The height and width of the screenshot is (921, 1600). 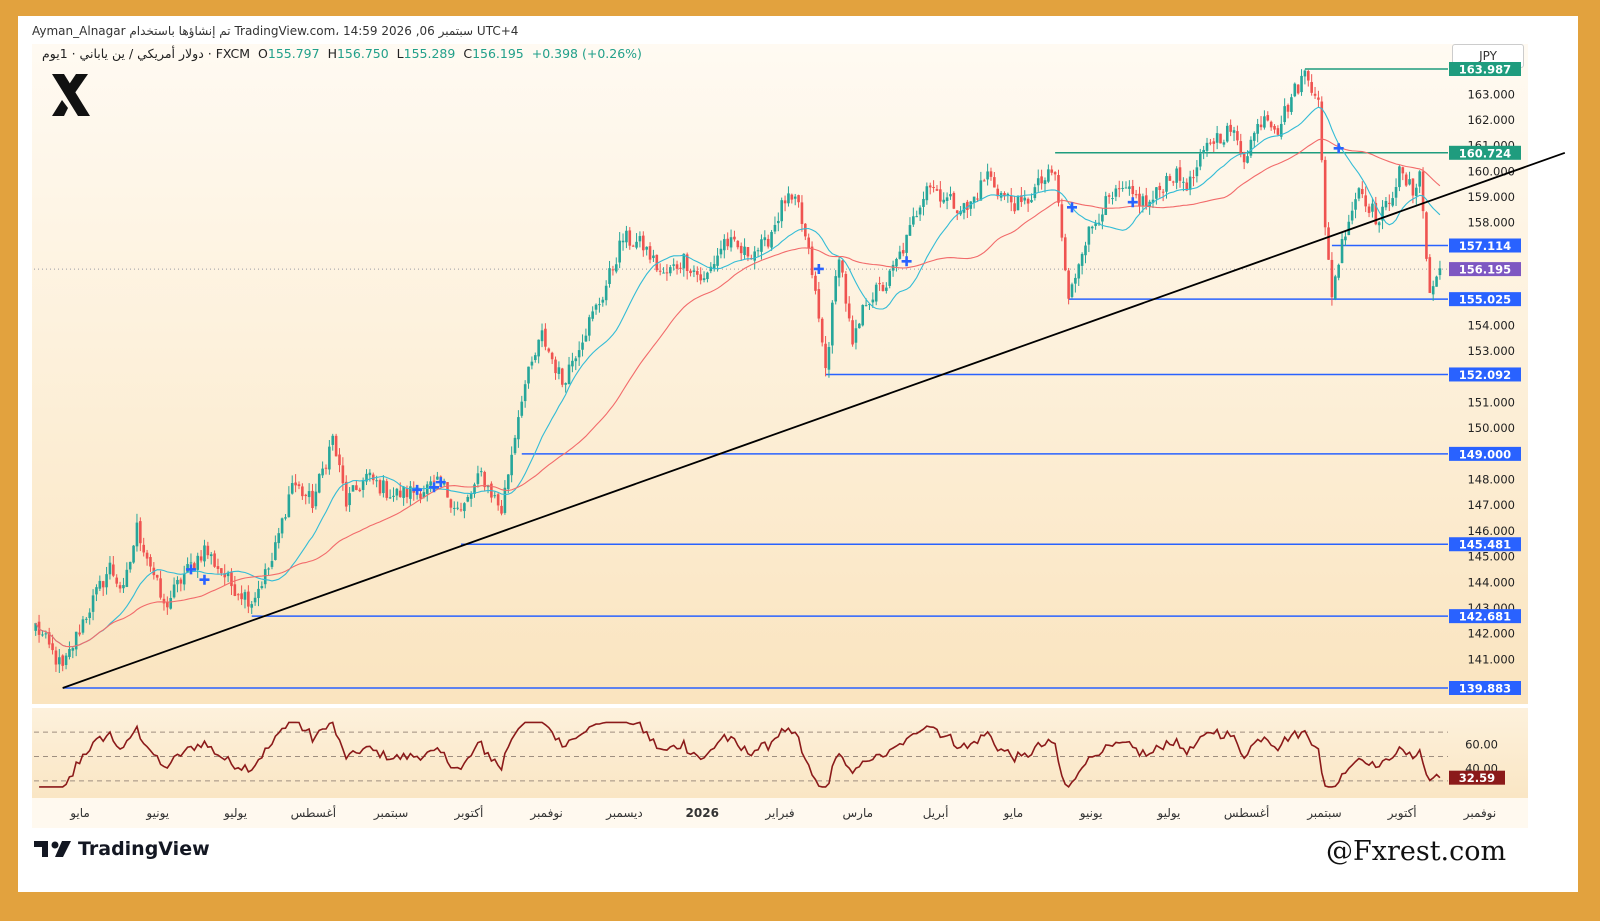 I want to click on current-price-label: 156.195, so click(x=1485, y=270).